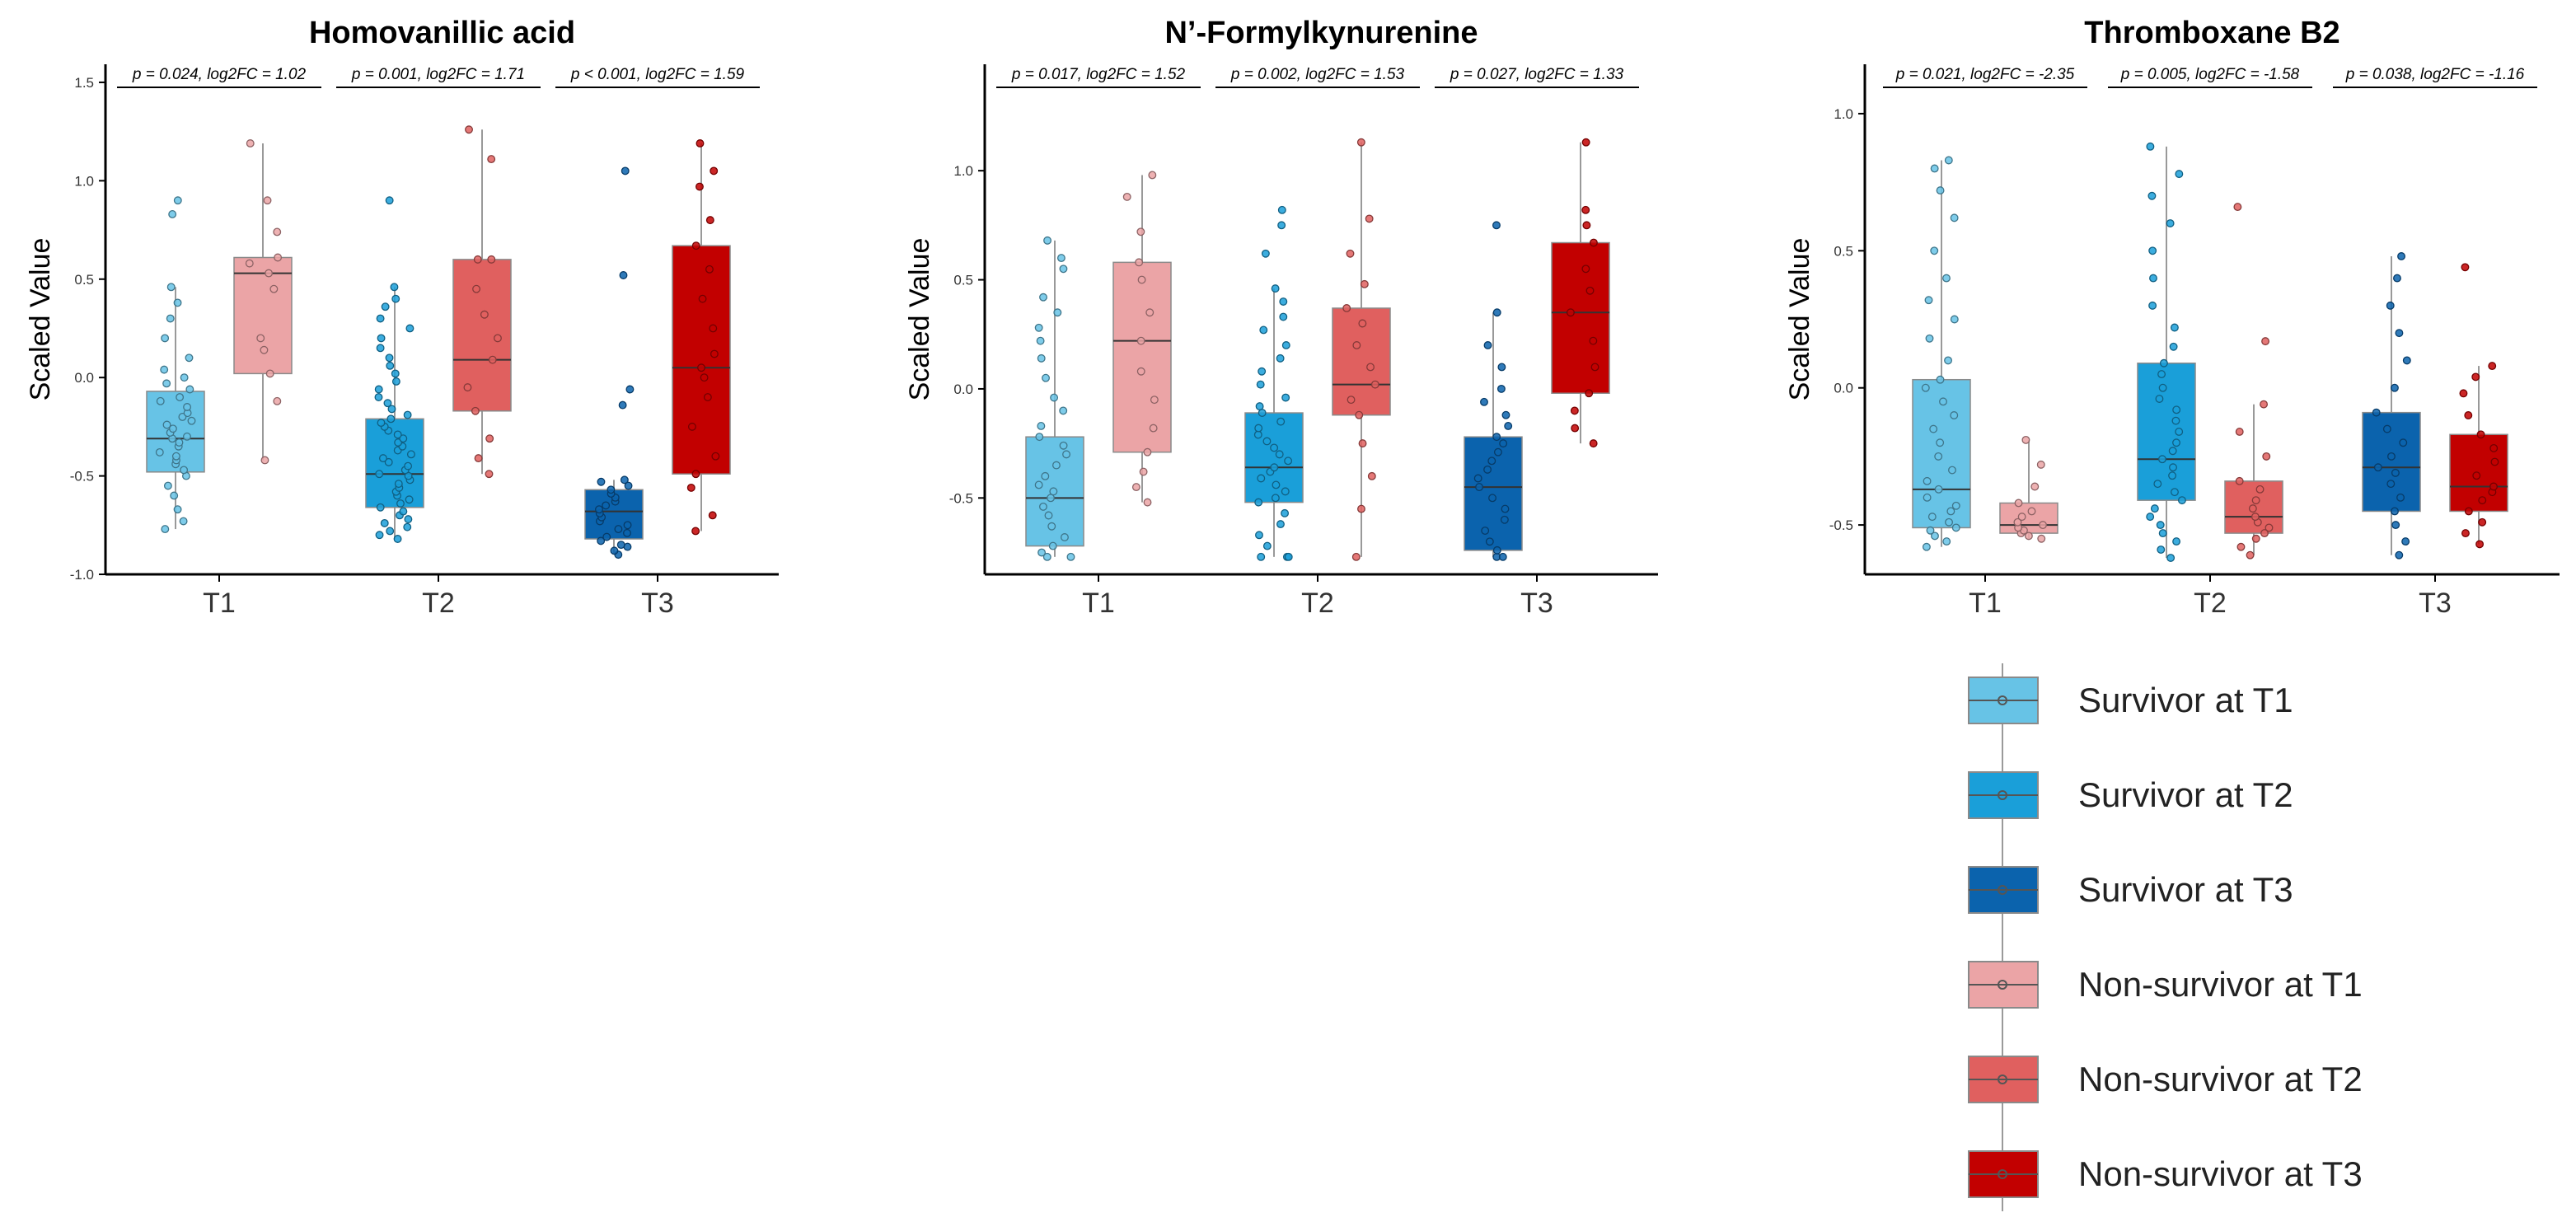  I want to click on y-tick-label: 0.0, so click(1843, 388).